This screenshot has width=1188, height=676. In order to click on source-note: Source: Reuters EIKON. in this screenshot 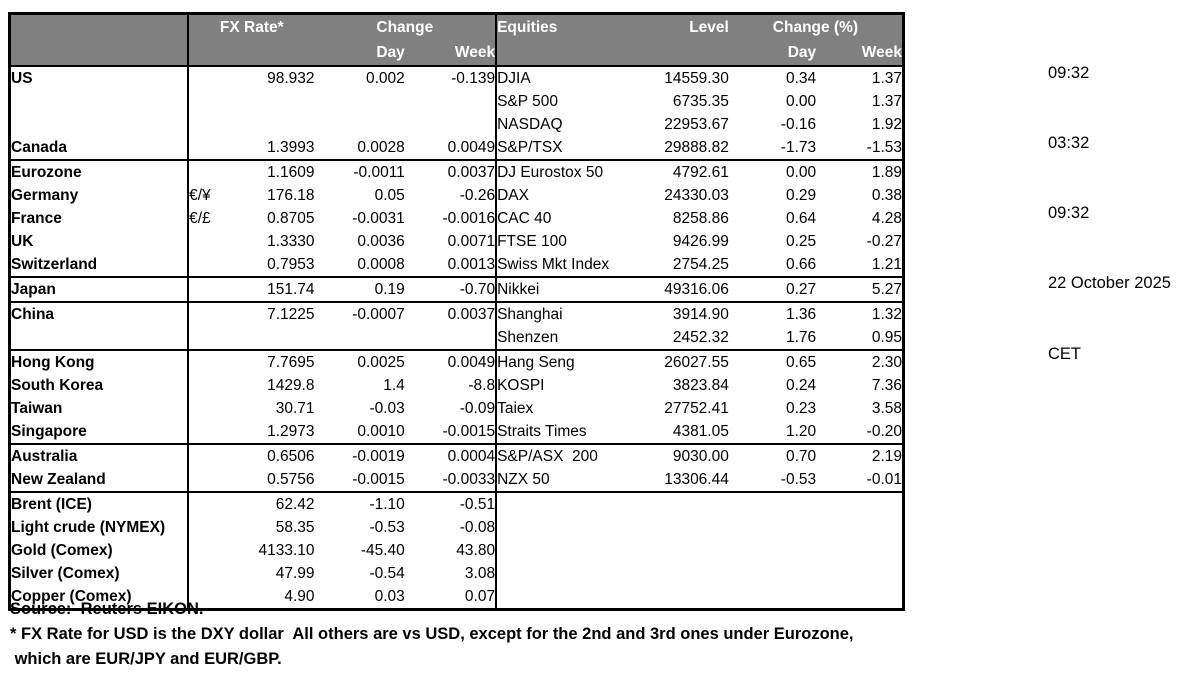, I will do `click(107, 609)`.